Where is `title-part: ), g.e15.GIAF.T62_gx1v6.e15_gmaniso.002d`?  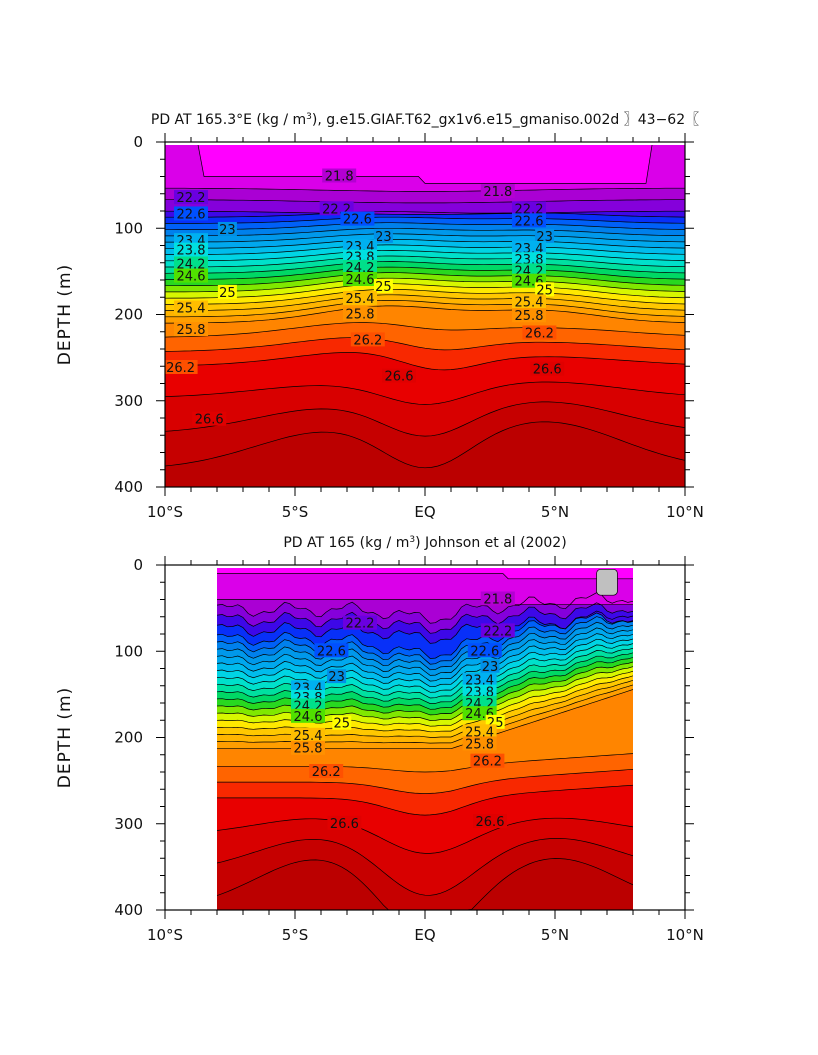
title-part: ), g.e15.GIAF.T62_gx1v6.e15_gmaniso.002d is located at coordinates (468, 120).